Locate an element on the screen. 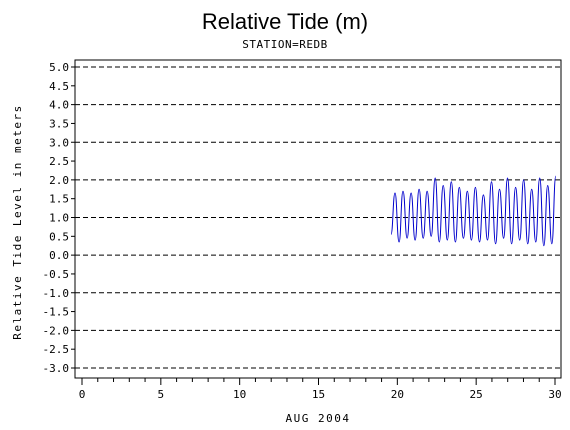 This screenshot has width=570, height=430. y-tick-label: -1.5 is located at coordinates (56, 312).